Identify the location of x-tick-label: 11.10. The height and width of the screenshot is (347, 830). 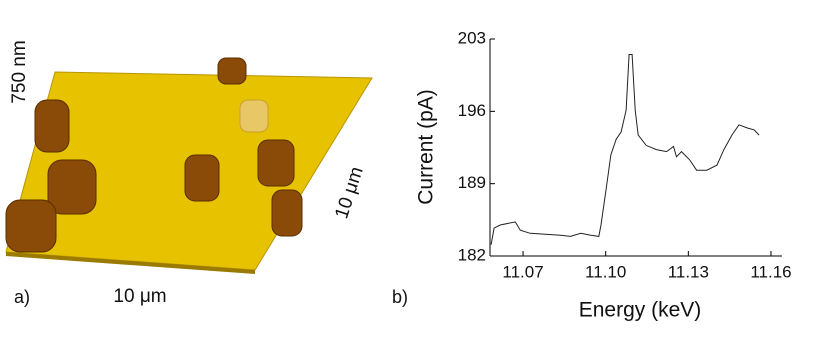
(605, 271).